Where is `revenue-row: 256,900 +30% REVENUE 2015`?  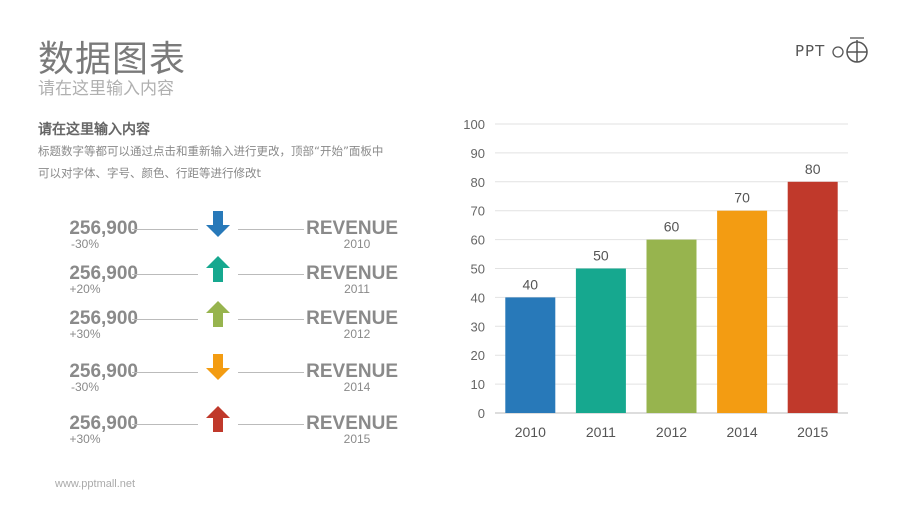
revenue-row: 256,900 +30% REVENUE 2015 is located at coordinates (225, 431).